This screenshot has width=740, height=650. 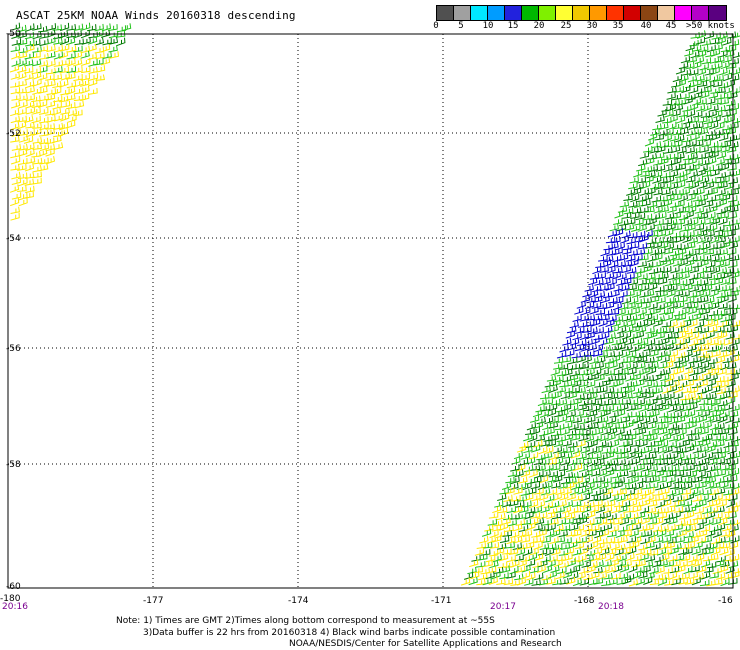 I want to click on colorbar-tick: 35, so click(x=618, y=26).